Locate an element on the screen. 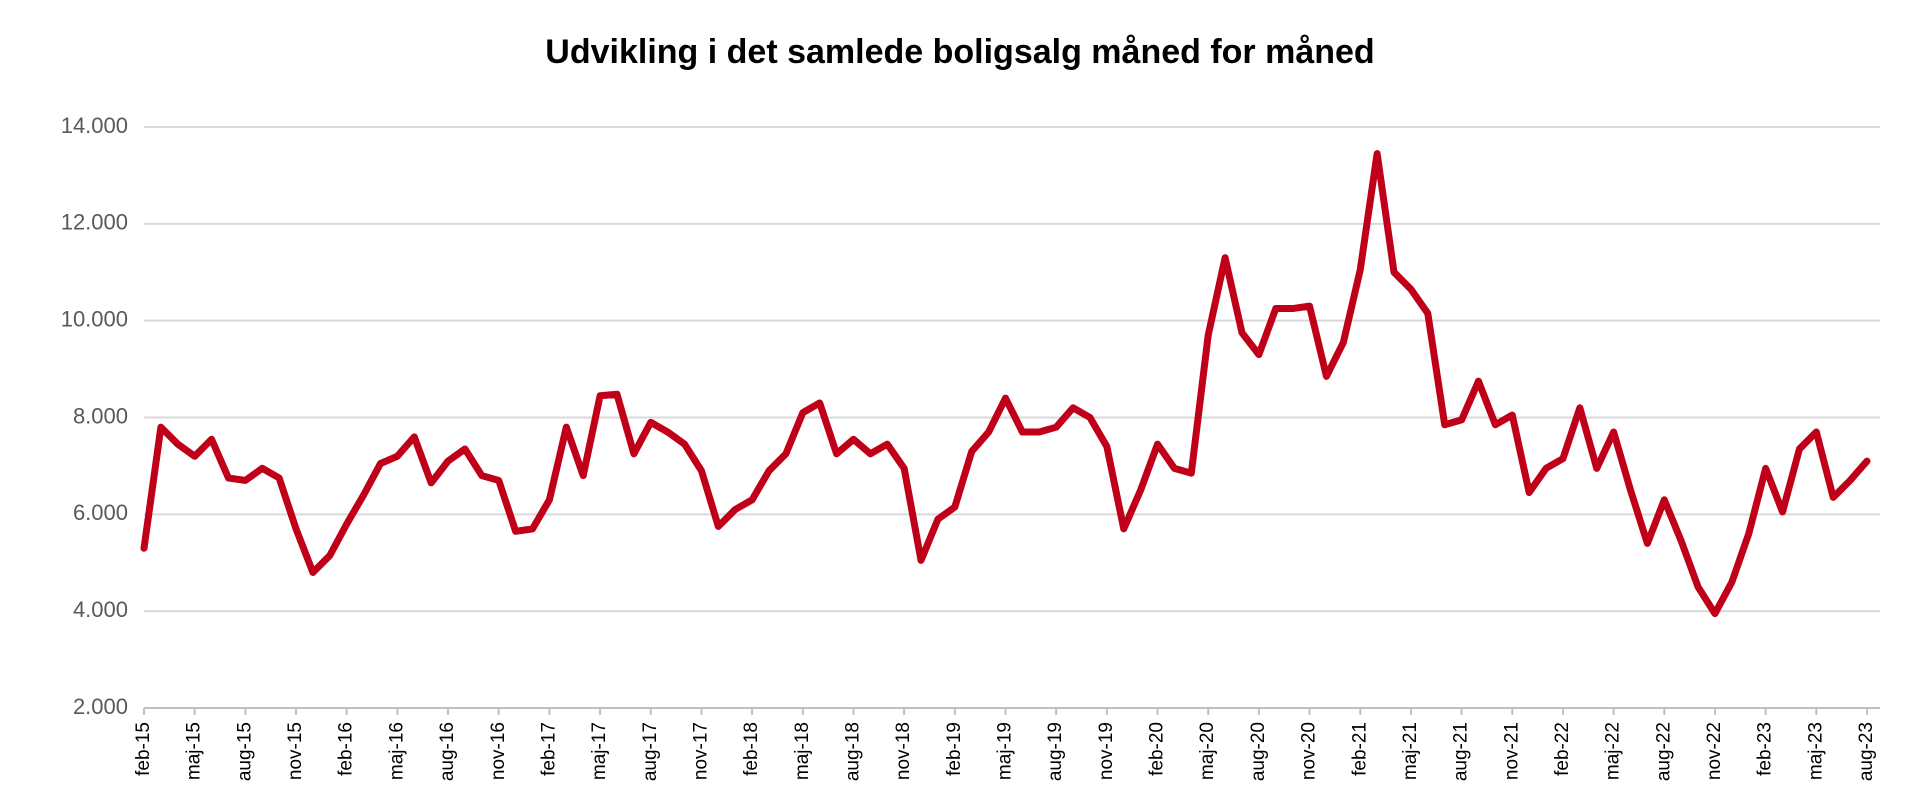 This screenshot has width=1920, height=812. y-tick-label: 8.000 is located at coordinates (100, 415).